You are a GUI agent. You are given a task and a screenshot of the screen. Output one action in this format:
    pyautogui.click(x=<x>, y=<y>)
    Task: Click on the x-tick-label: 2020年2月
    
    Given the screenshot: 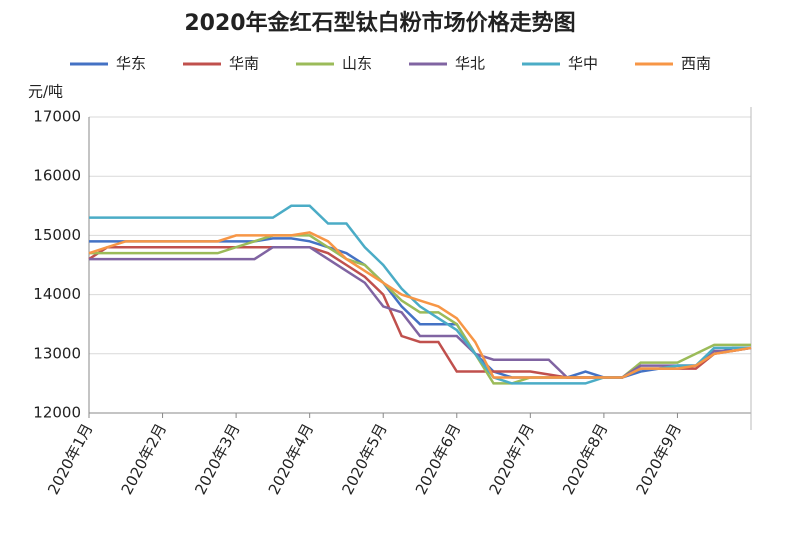 What is the action you would take?
    pyautogui.click(x=144, y=459)
    